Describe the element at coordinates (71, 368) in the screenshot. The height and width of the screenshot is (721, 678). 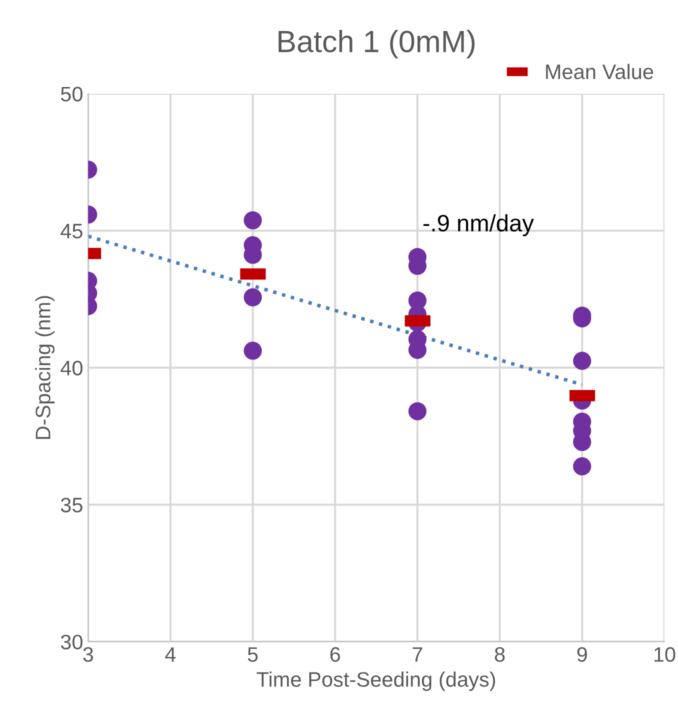
I see `y-tick-label: 40` at that location.